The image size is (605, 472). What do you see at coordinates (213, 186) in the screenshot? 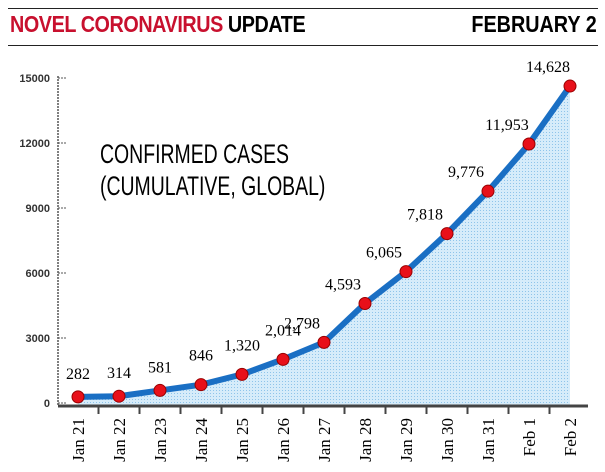
I see `chart-subtitle: (CUMULATIVE, GLOBAL)` at bounding box center [213, 186].